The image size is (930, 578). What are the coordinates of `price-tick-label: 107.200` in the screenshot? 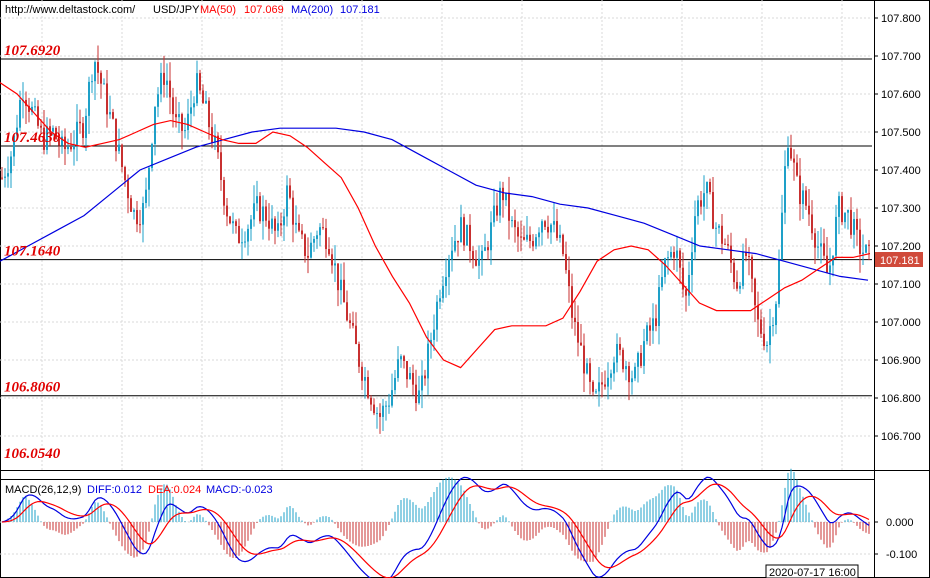 It's located at (901, 247).